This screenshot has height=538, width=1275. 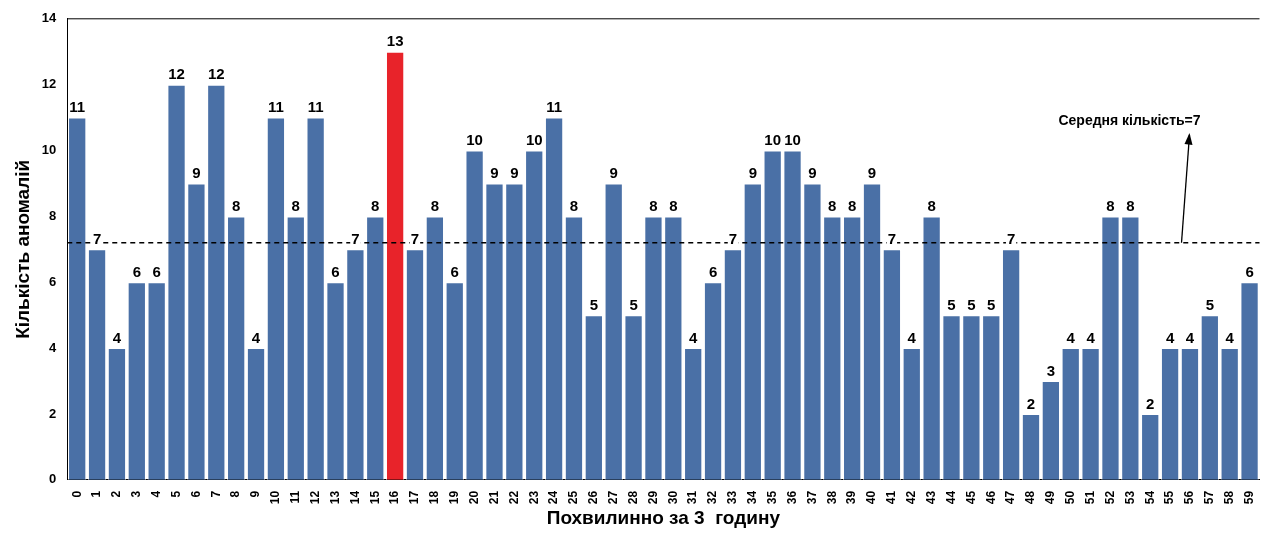 I want to click on x-tick-label: 32, so click(x=712, y=497).